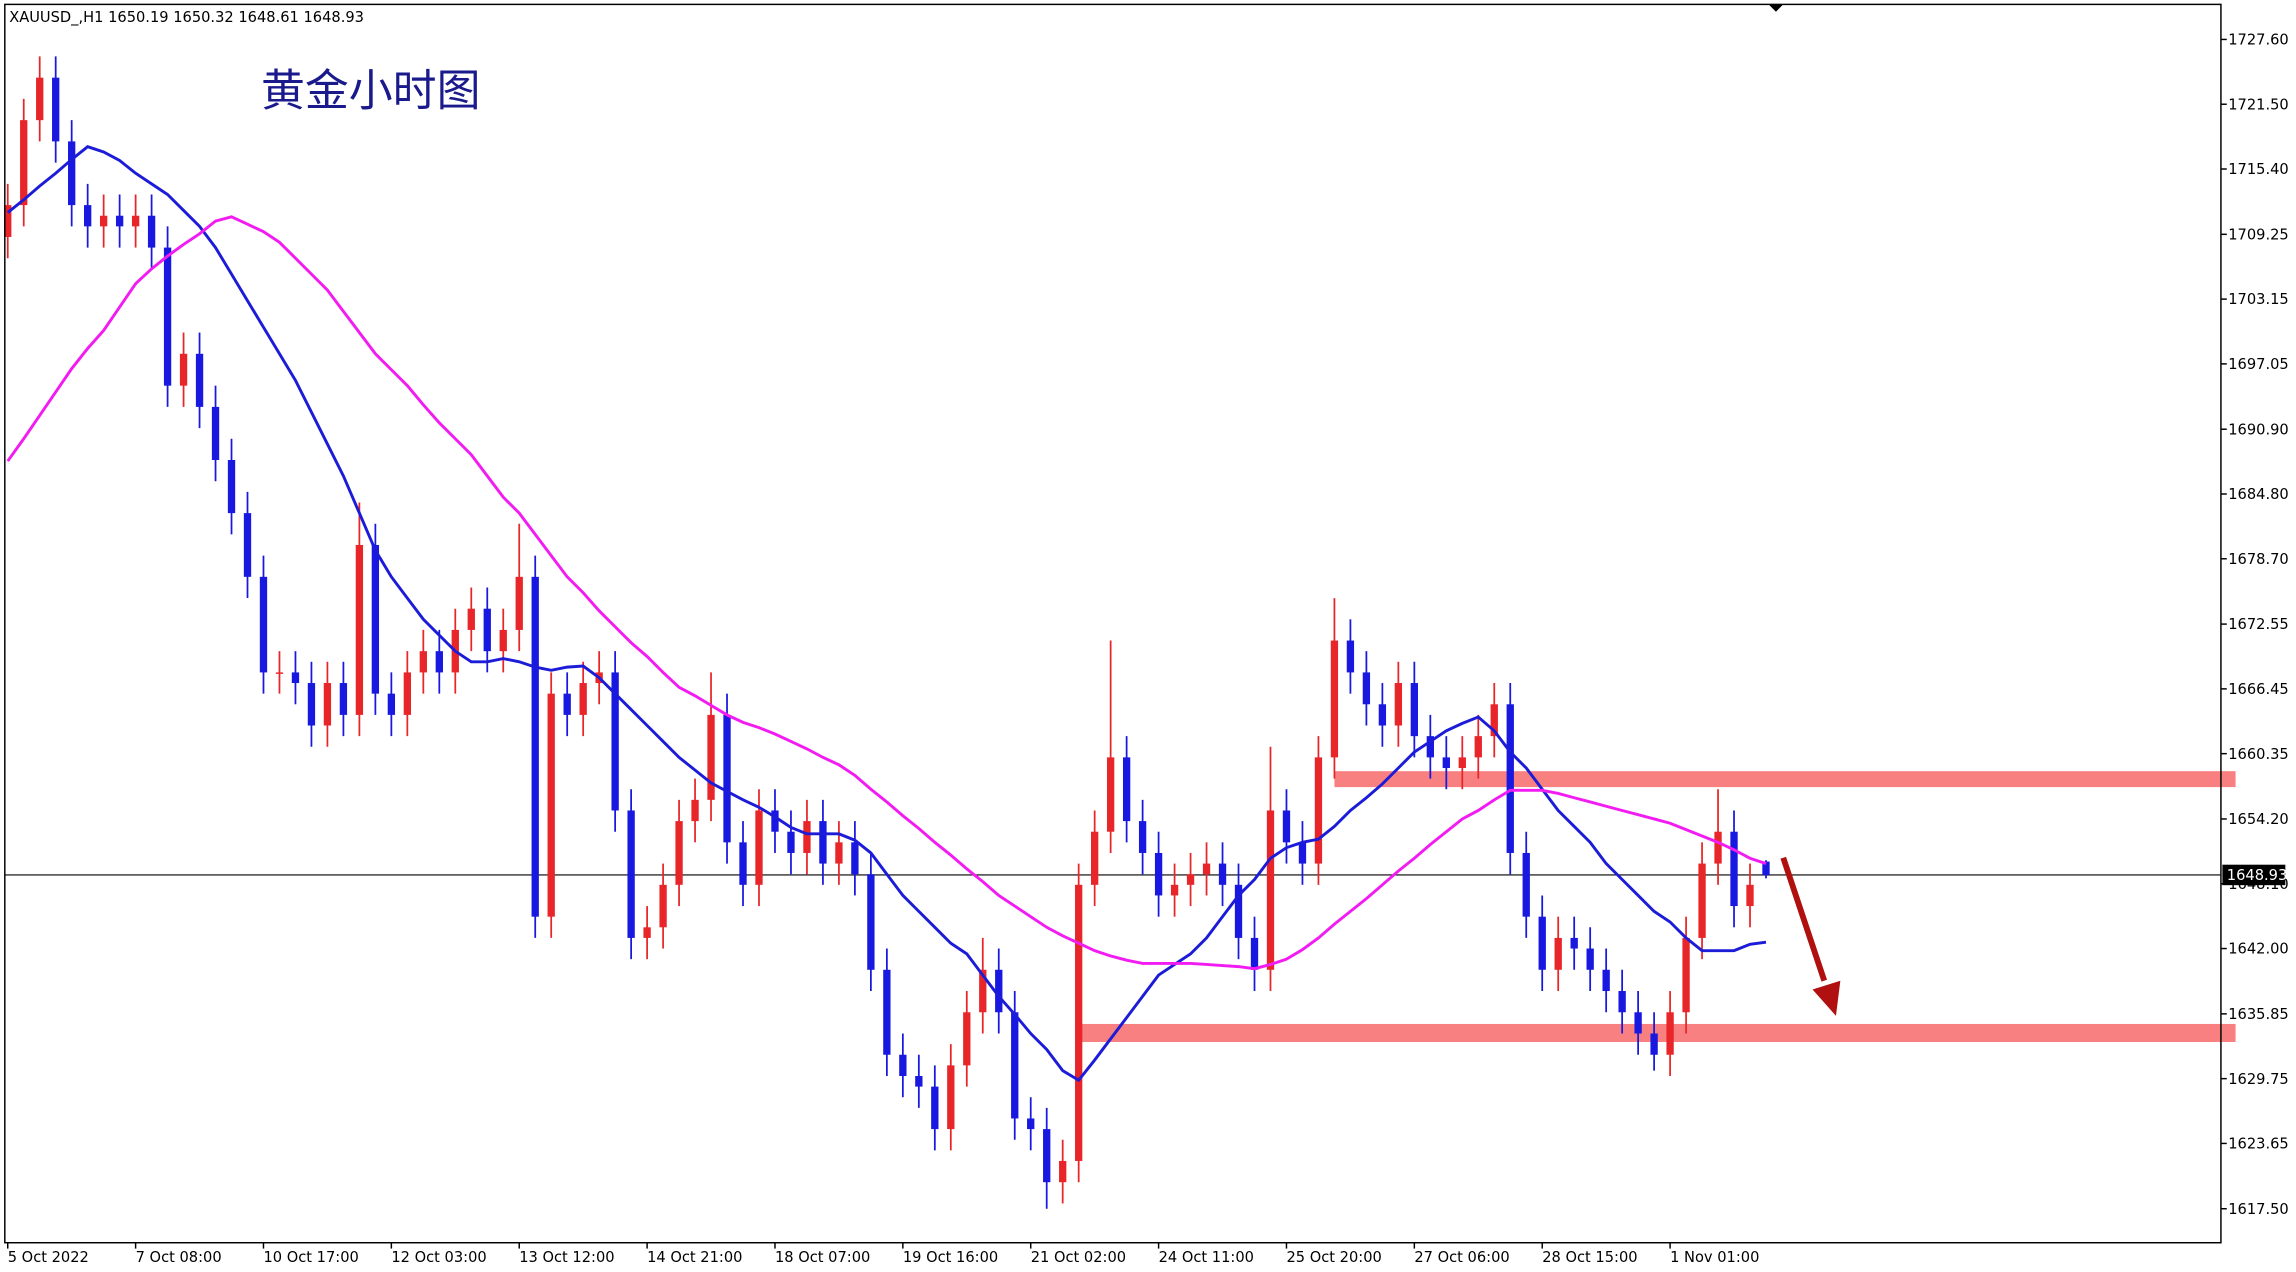  I want to click on x-tick-label: 24 Oct 11:00, so click(1206, 1257).